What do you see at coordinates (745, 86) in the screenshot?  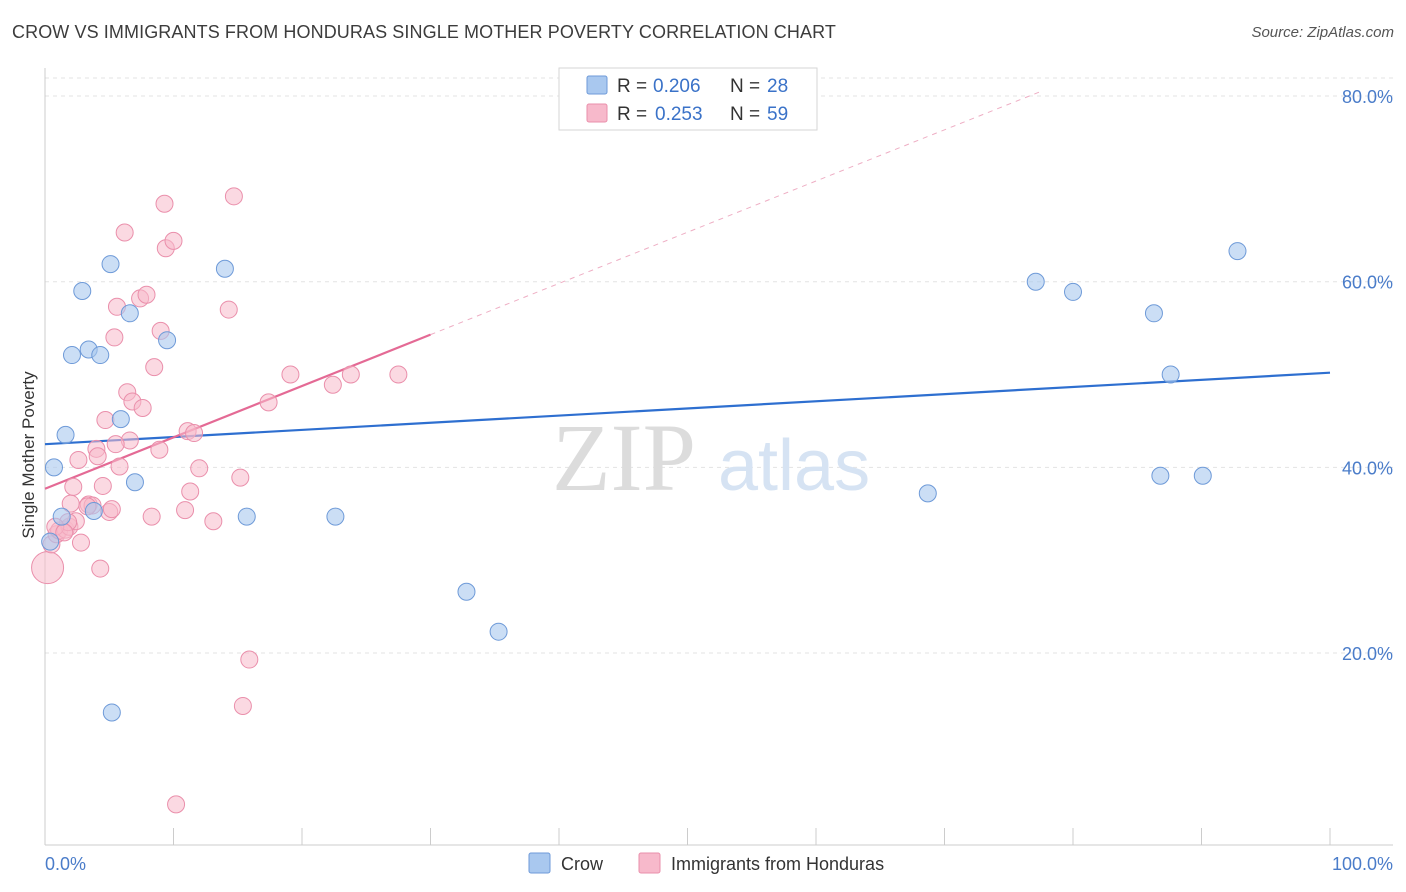 I see `legend-crow-n-label: N =` at bounding box center [745, 86].